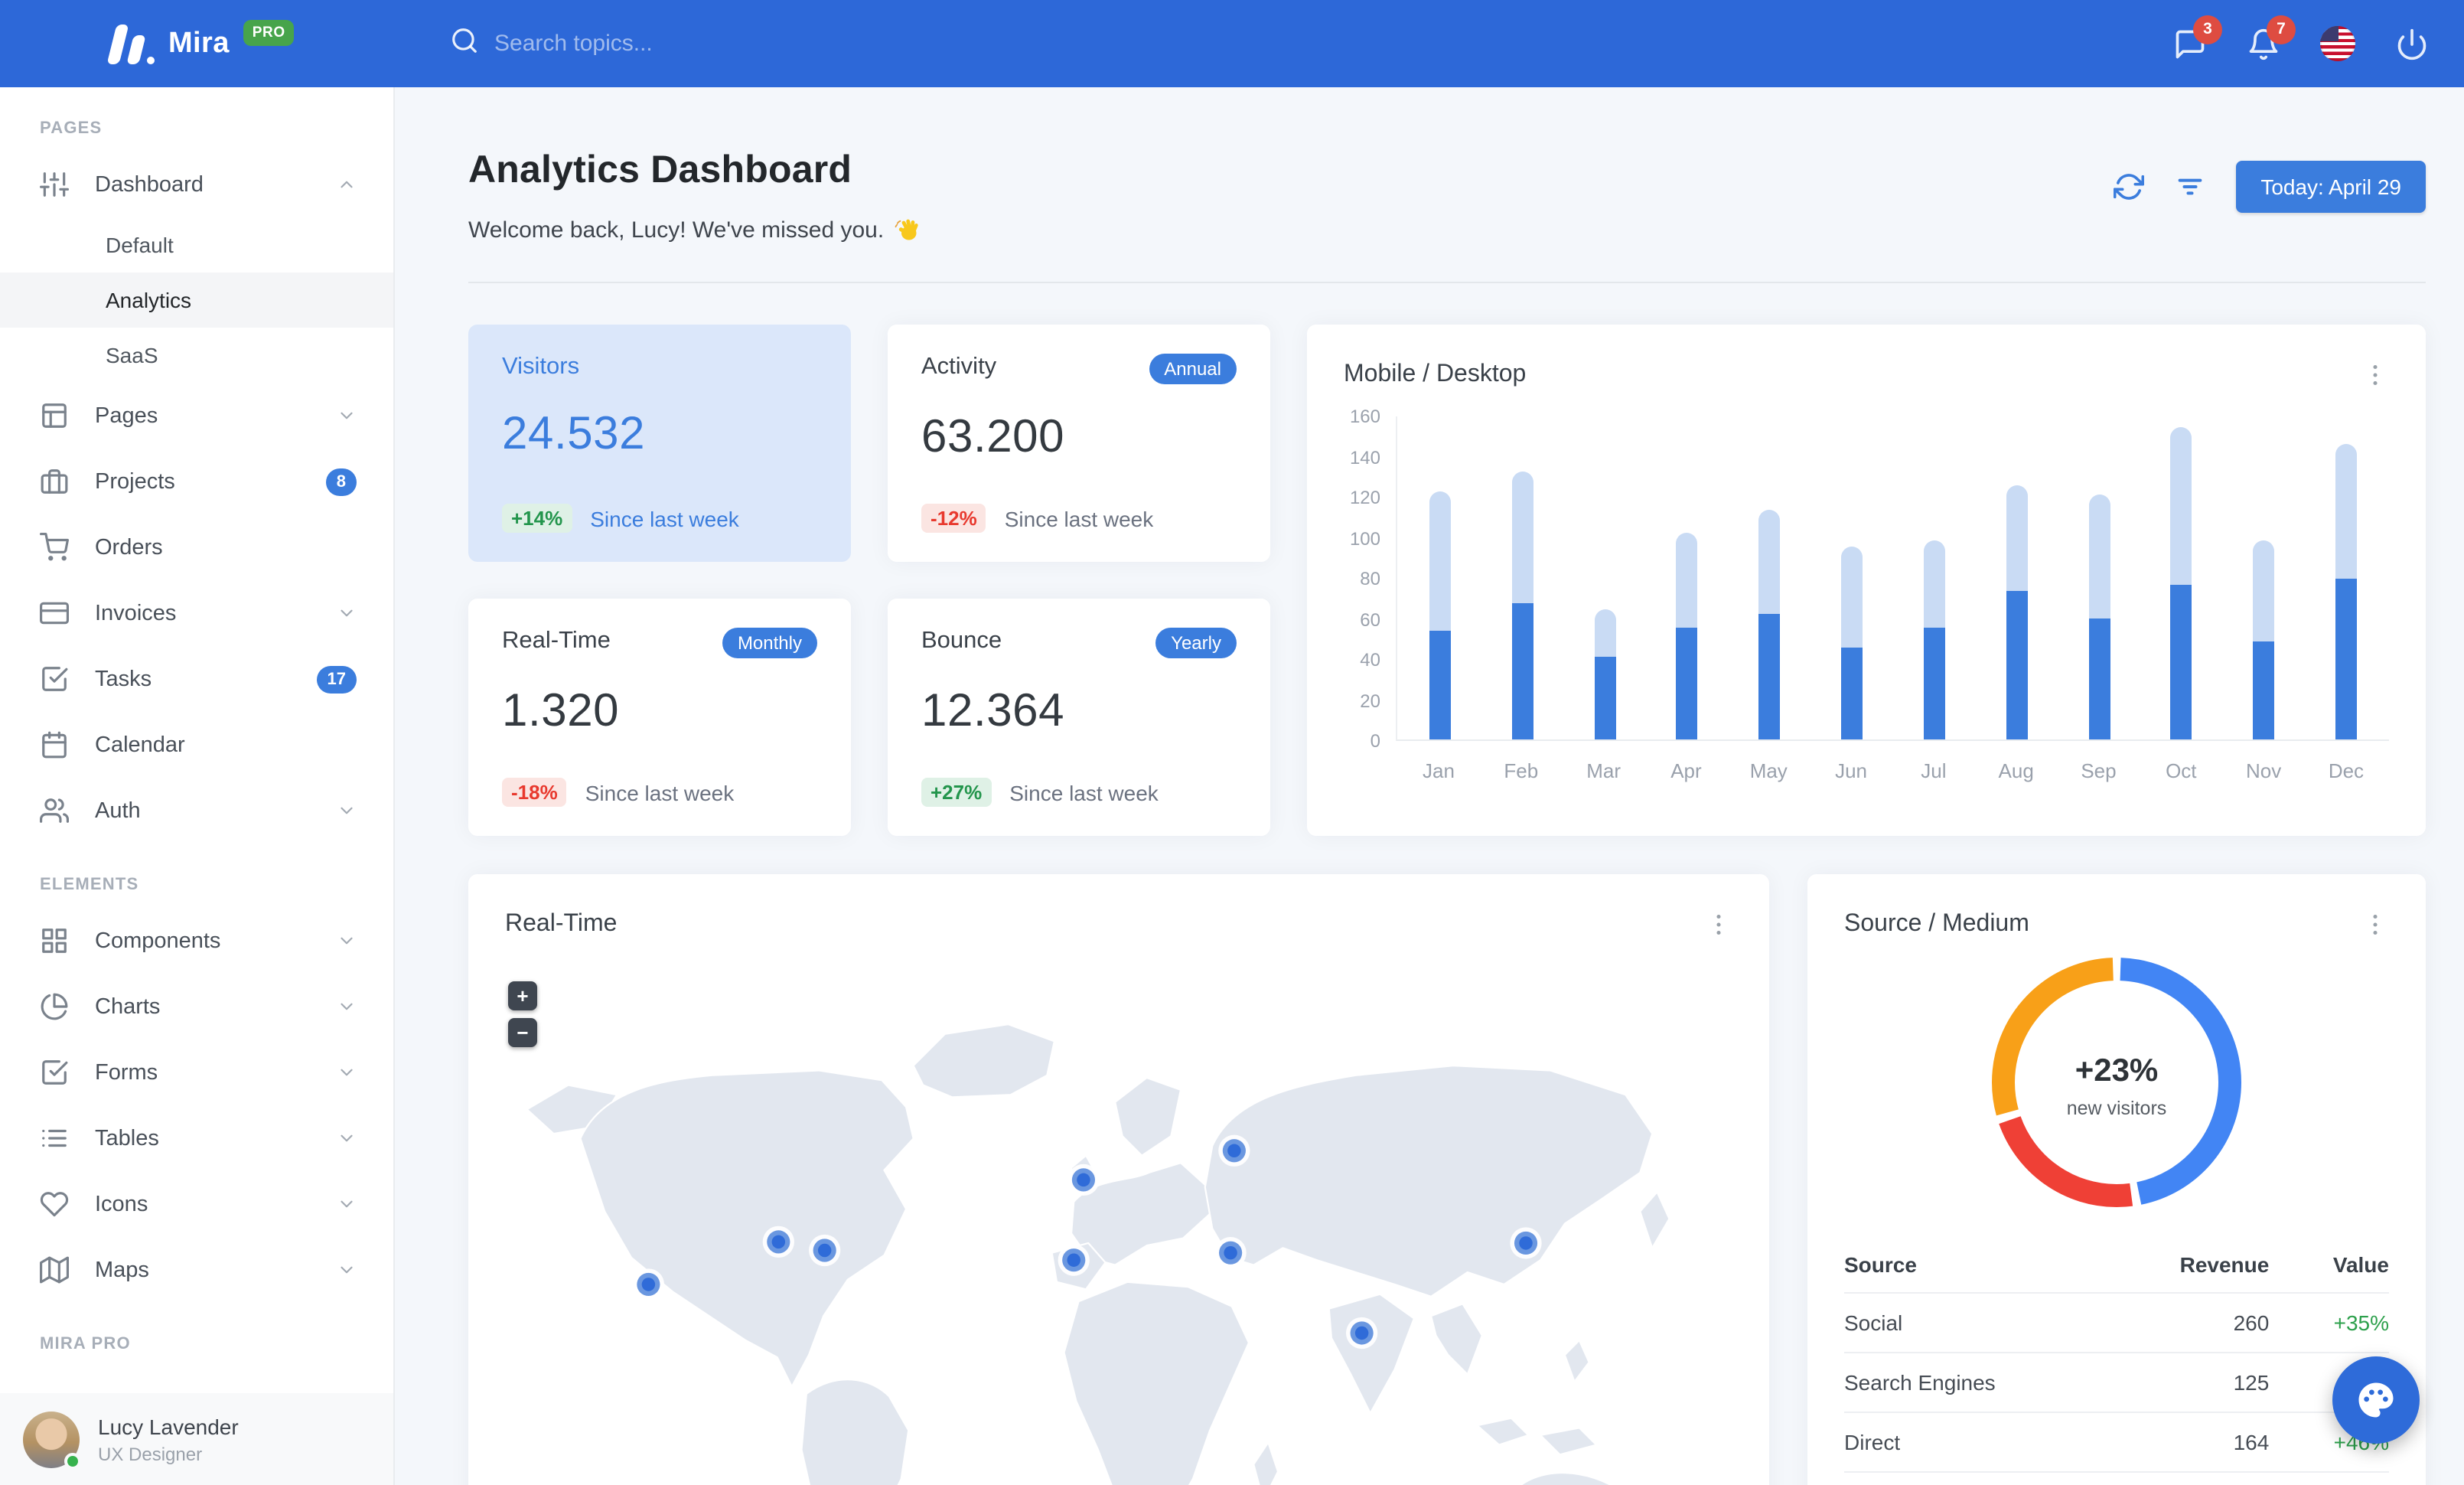  What do you see at coordinates (197, 416) in the screenshot?
I see `sidebar-item-pages: Pages` at bounding box center [197, 416].